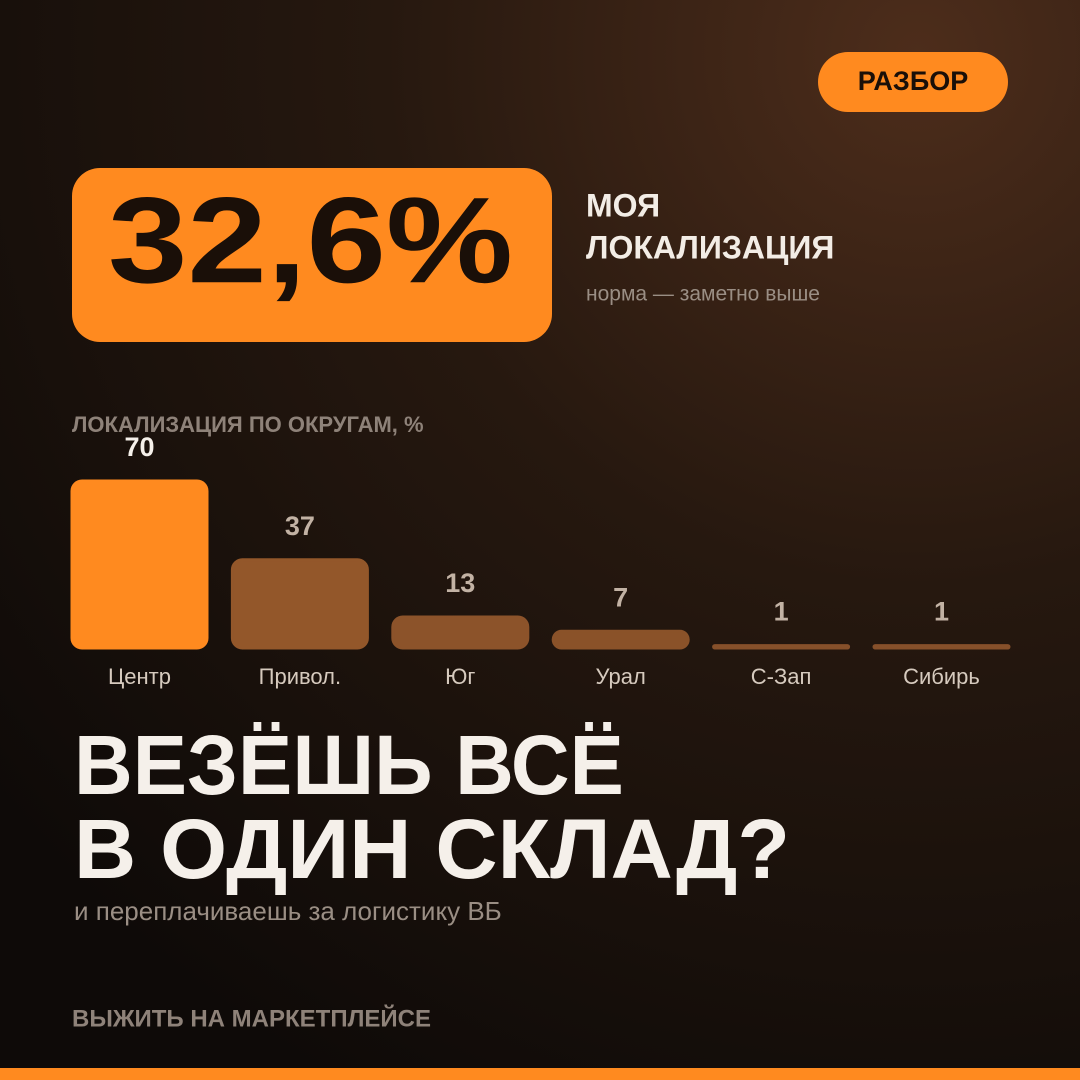 The width and height of the screenshot is (1080, 1080). I want to click on highlight-label: ЛОКАЛИЗАЦИЯ, so click(710, 247).